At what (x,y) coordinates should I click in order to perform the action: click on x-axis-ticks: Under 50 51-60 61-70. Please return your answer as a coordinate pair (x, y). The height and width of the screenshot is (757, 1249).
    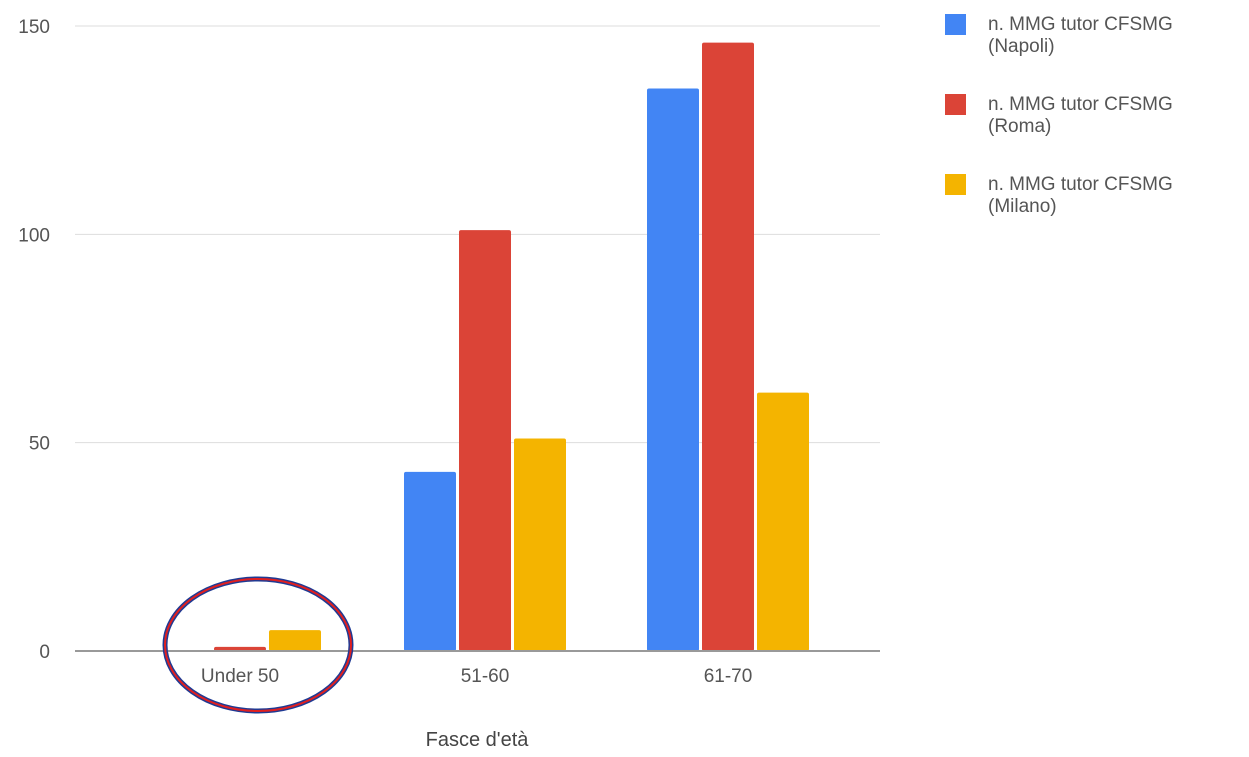
    Looking at the image, I should click on (476, 676).